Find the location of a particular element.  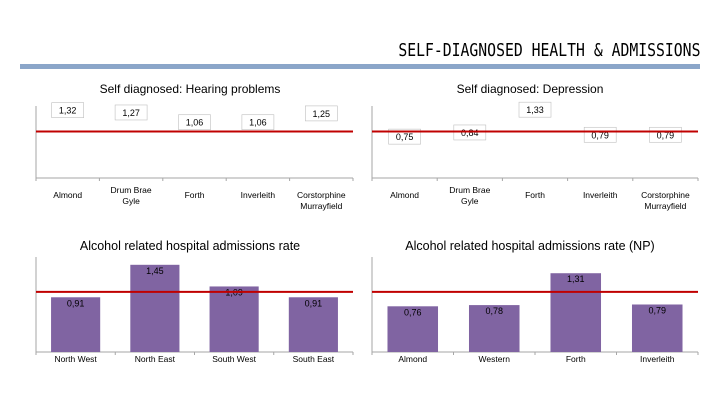

depression-value-label: 1,33 is located at coordinates (535, 110).